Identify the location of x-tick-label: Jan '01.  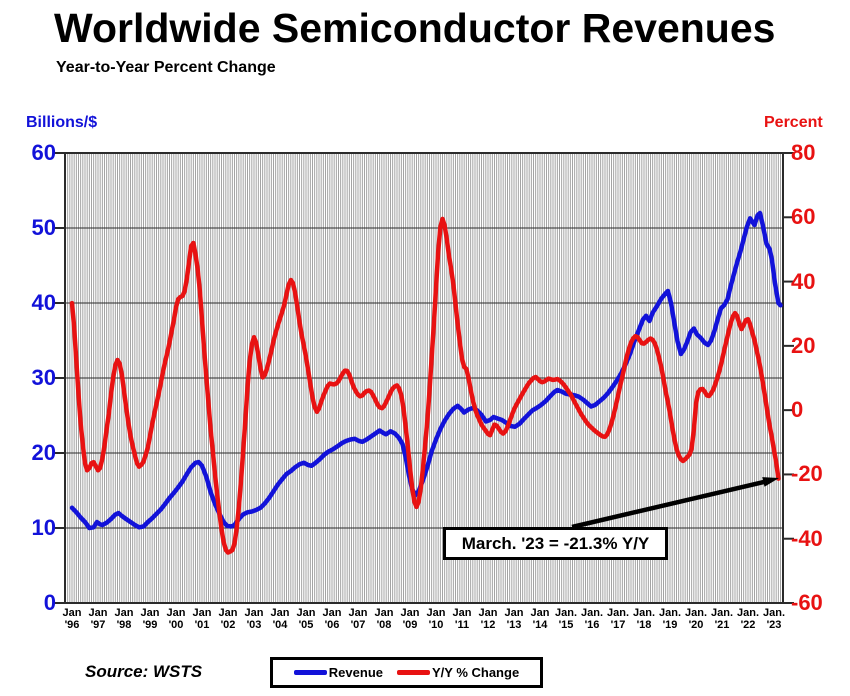
(202, 619).